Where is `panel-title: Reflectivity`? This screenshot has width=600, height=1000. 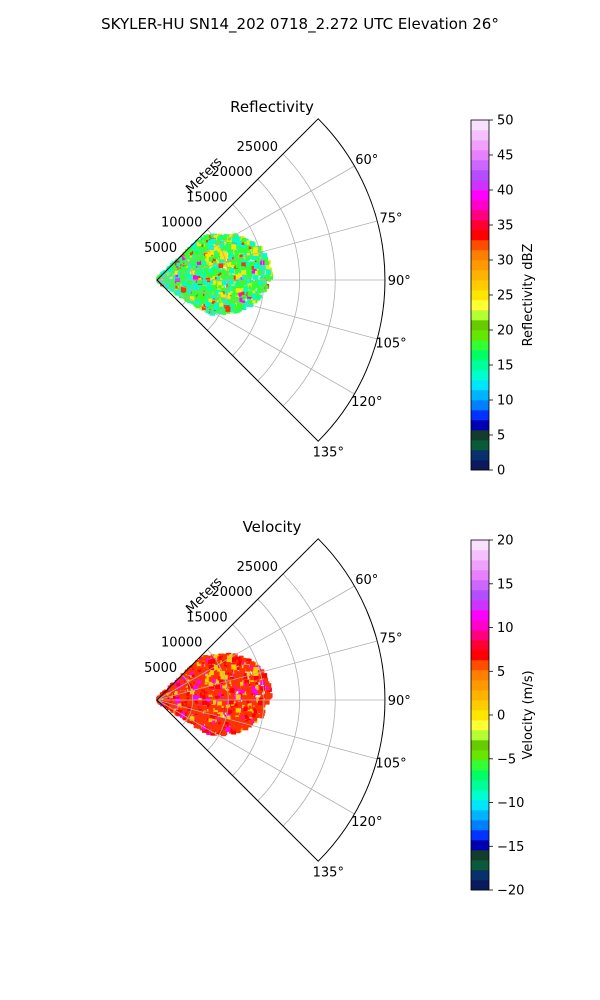
panel-title: Reflectivity is located at coordinates (272, 107).